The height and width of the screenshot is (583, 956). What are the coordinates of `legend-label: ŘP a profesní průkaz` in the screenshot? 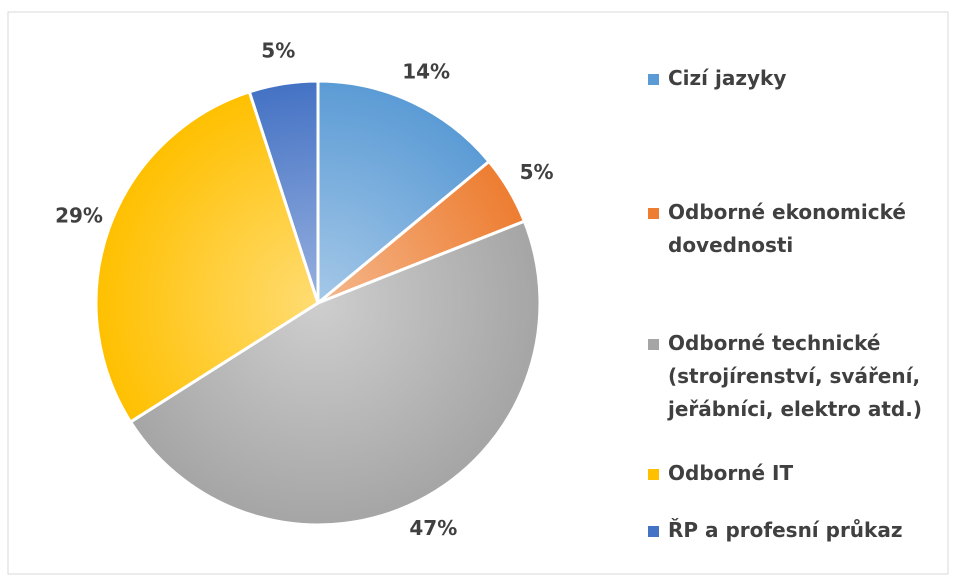 It's located at (785, 530).